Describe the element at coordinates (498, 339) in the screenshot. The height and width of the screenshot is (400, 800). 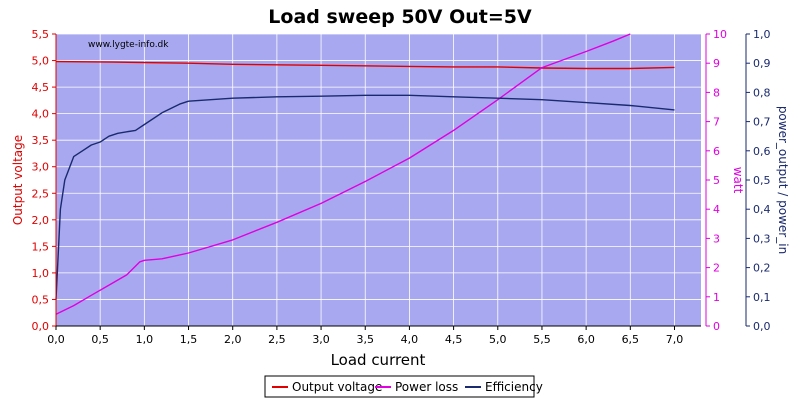
I see `x-tick-label: 5,0` at that location.